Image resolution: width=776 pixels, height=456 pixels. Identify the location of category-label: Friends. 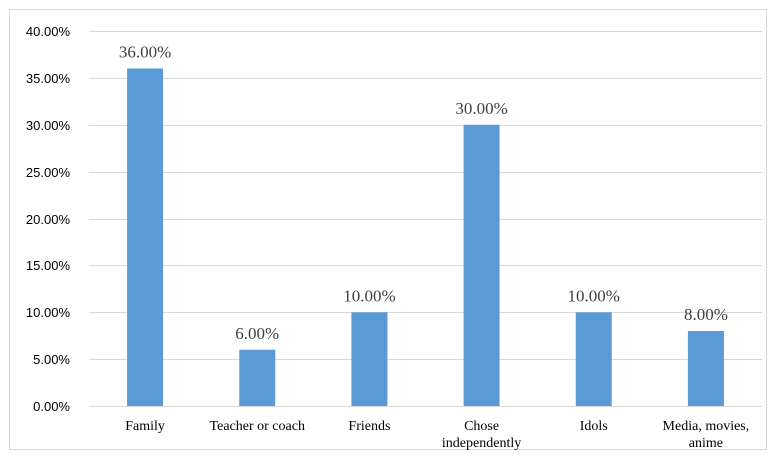
(369, 426).